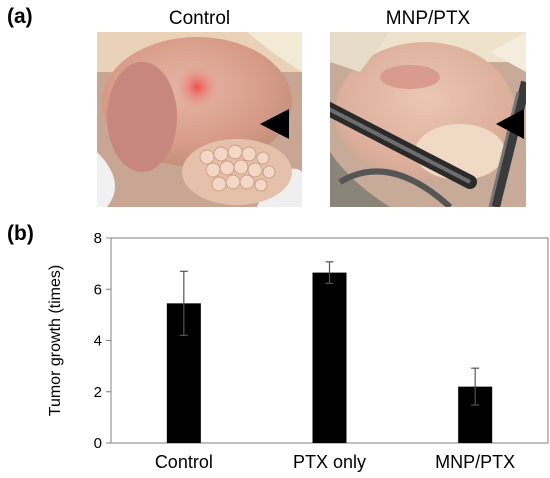  I want to click on y-tick-label: 6, so click(98, 289).